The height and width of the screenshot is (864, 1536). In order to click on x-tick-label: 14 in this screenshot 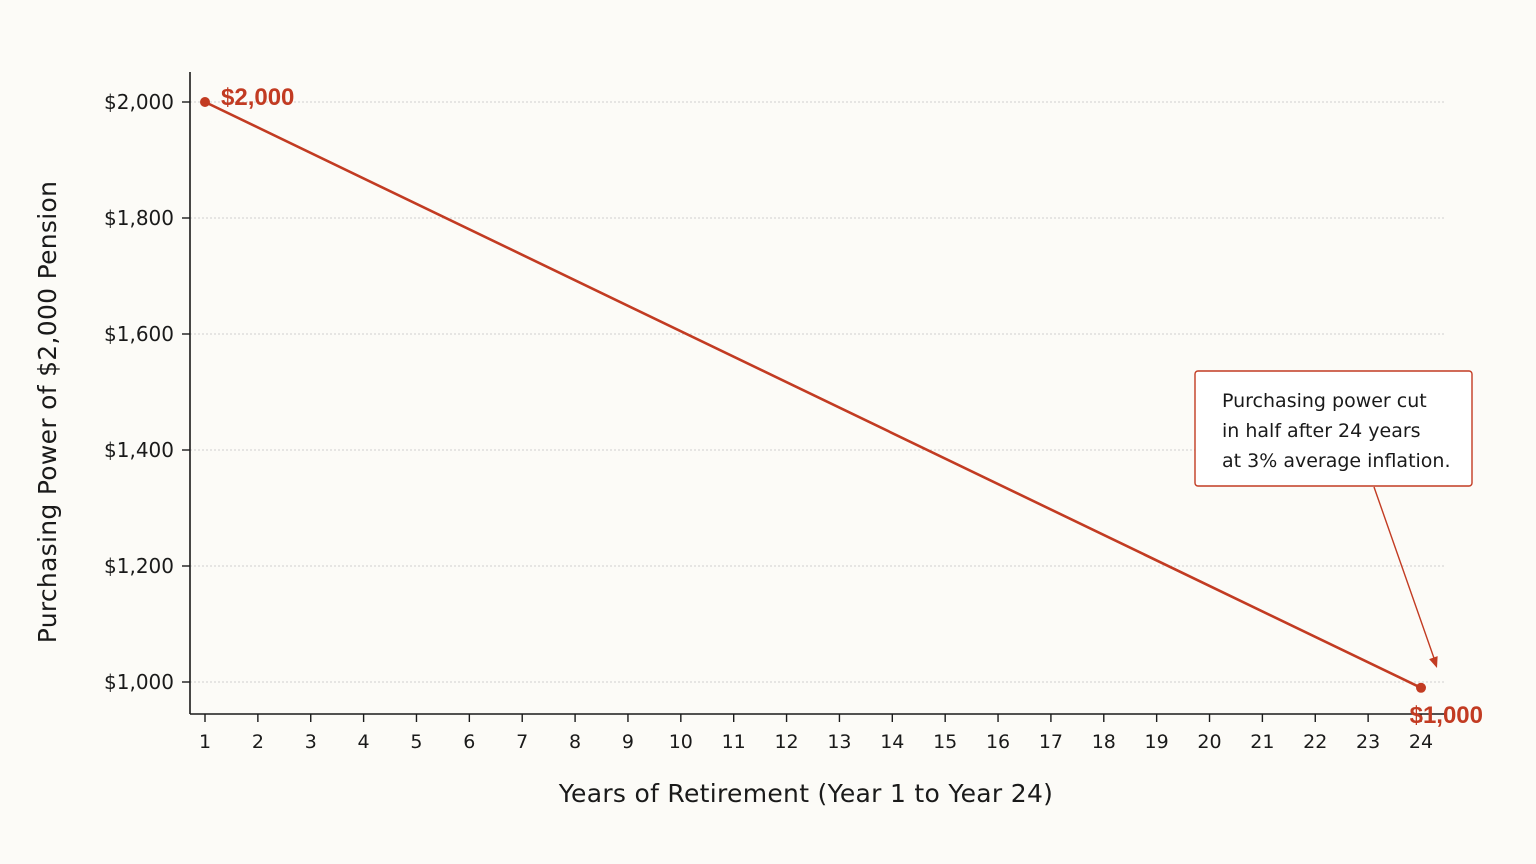, I will do `click(892, 742)`.